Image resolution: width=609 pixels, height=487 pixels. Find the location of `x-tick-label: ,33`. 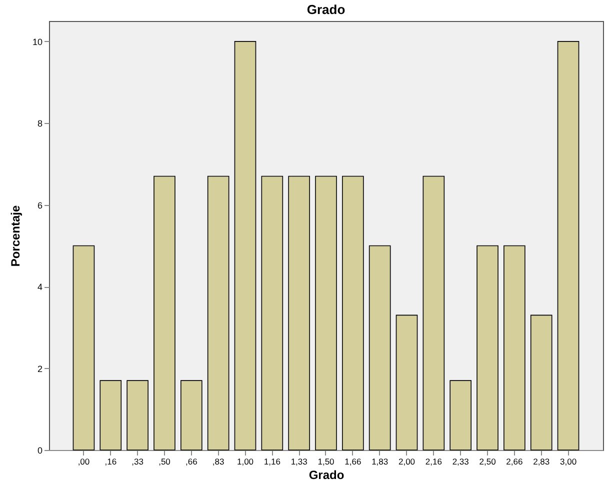

x-tick-label: ,33 is located at coordinates (138, 461).